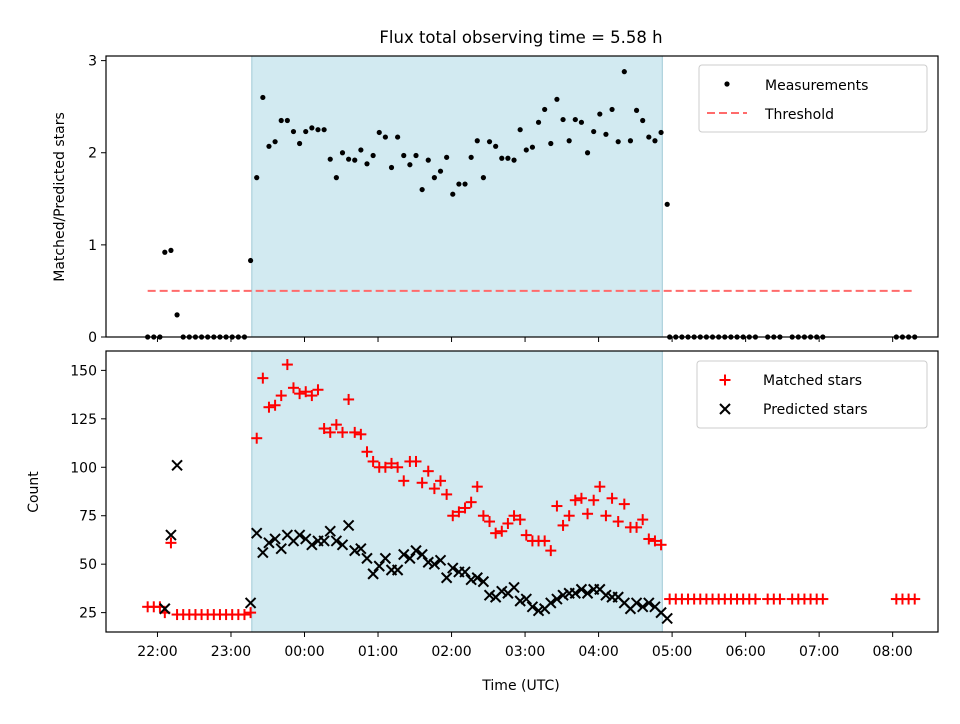 The image size is (960, 724). I want to click on legend-matched-marker, so click(725, 380).